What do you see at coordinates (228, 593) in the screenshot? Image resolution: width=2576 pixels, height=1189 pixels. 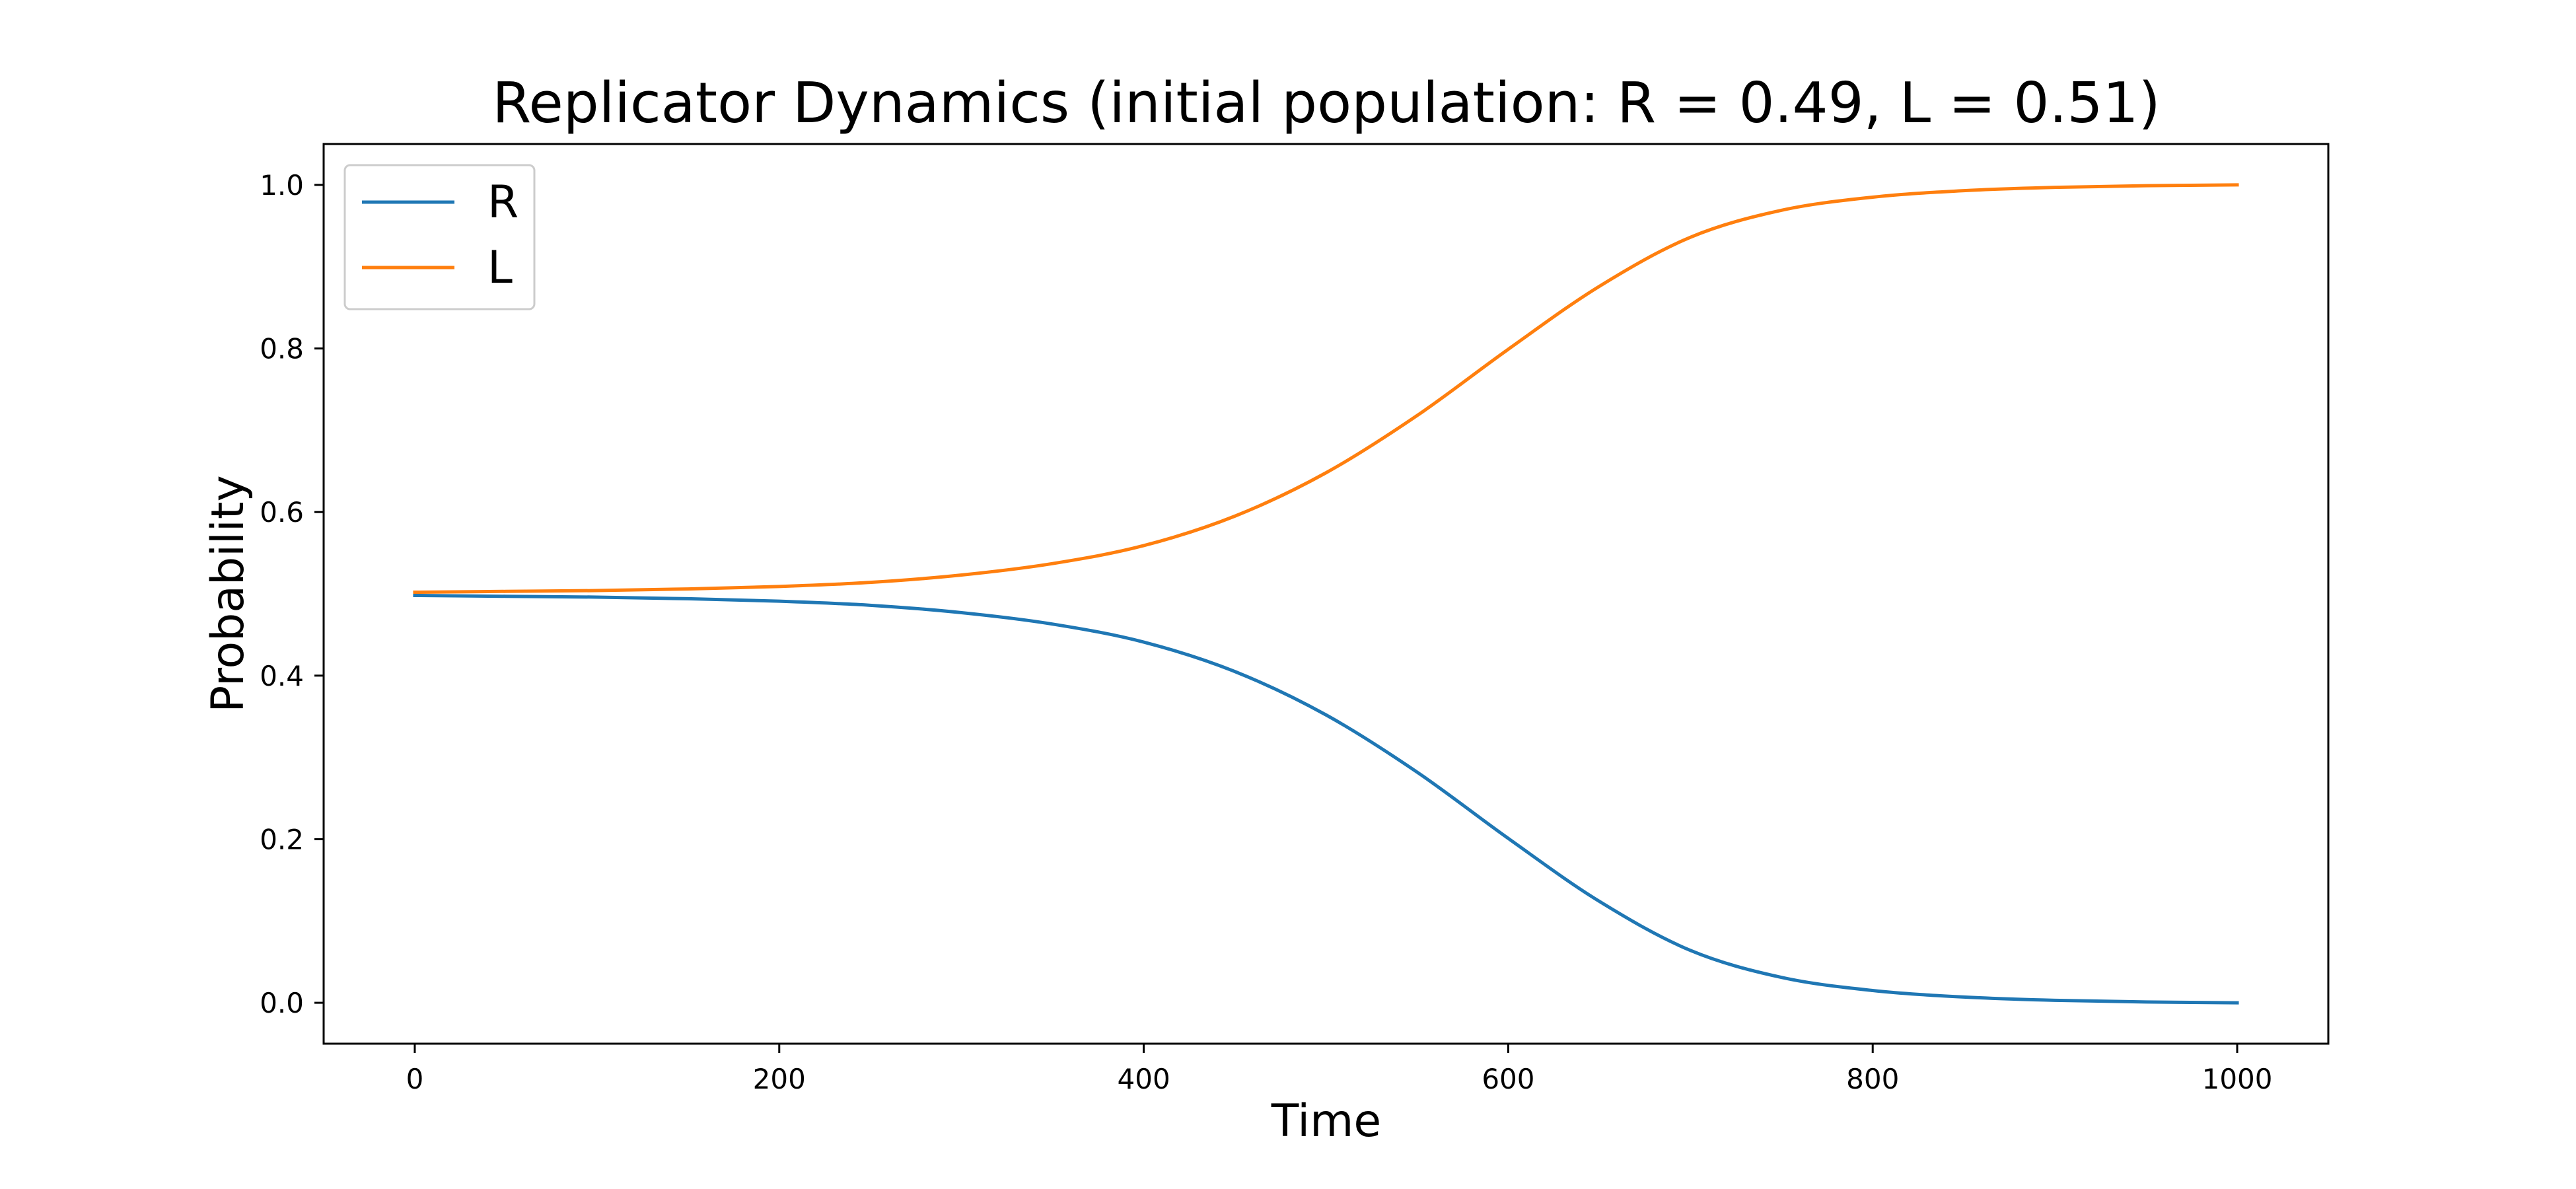 I see `y-axis-label: Probability` at bounding box center [228, 593].